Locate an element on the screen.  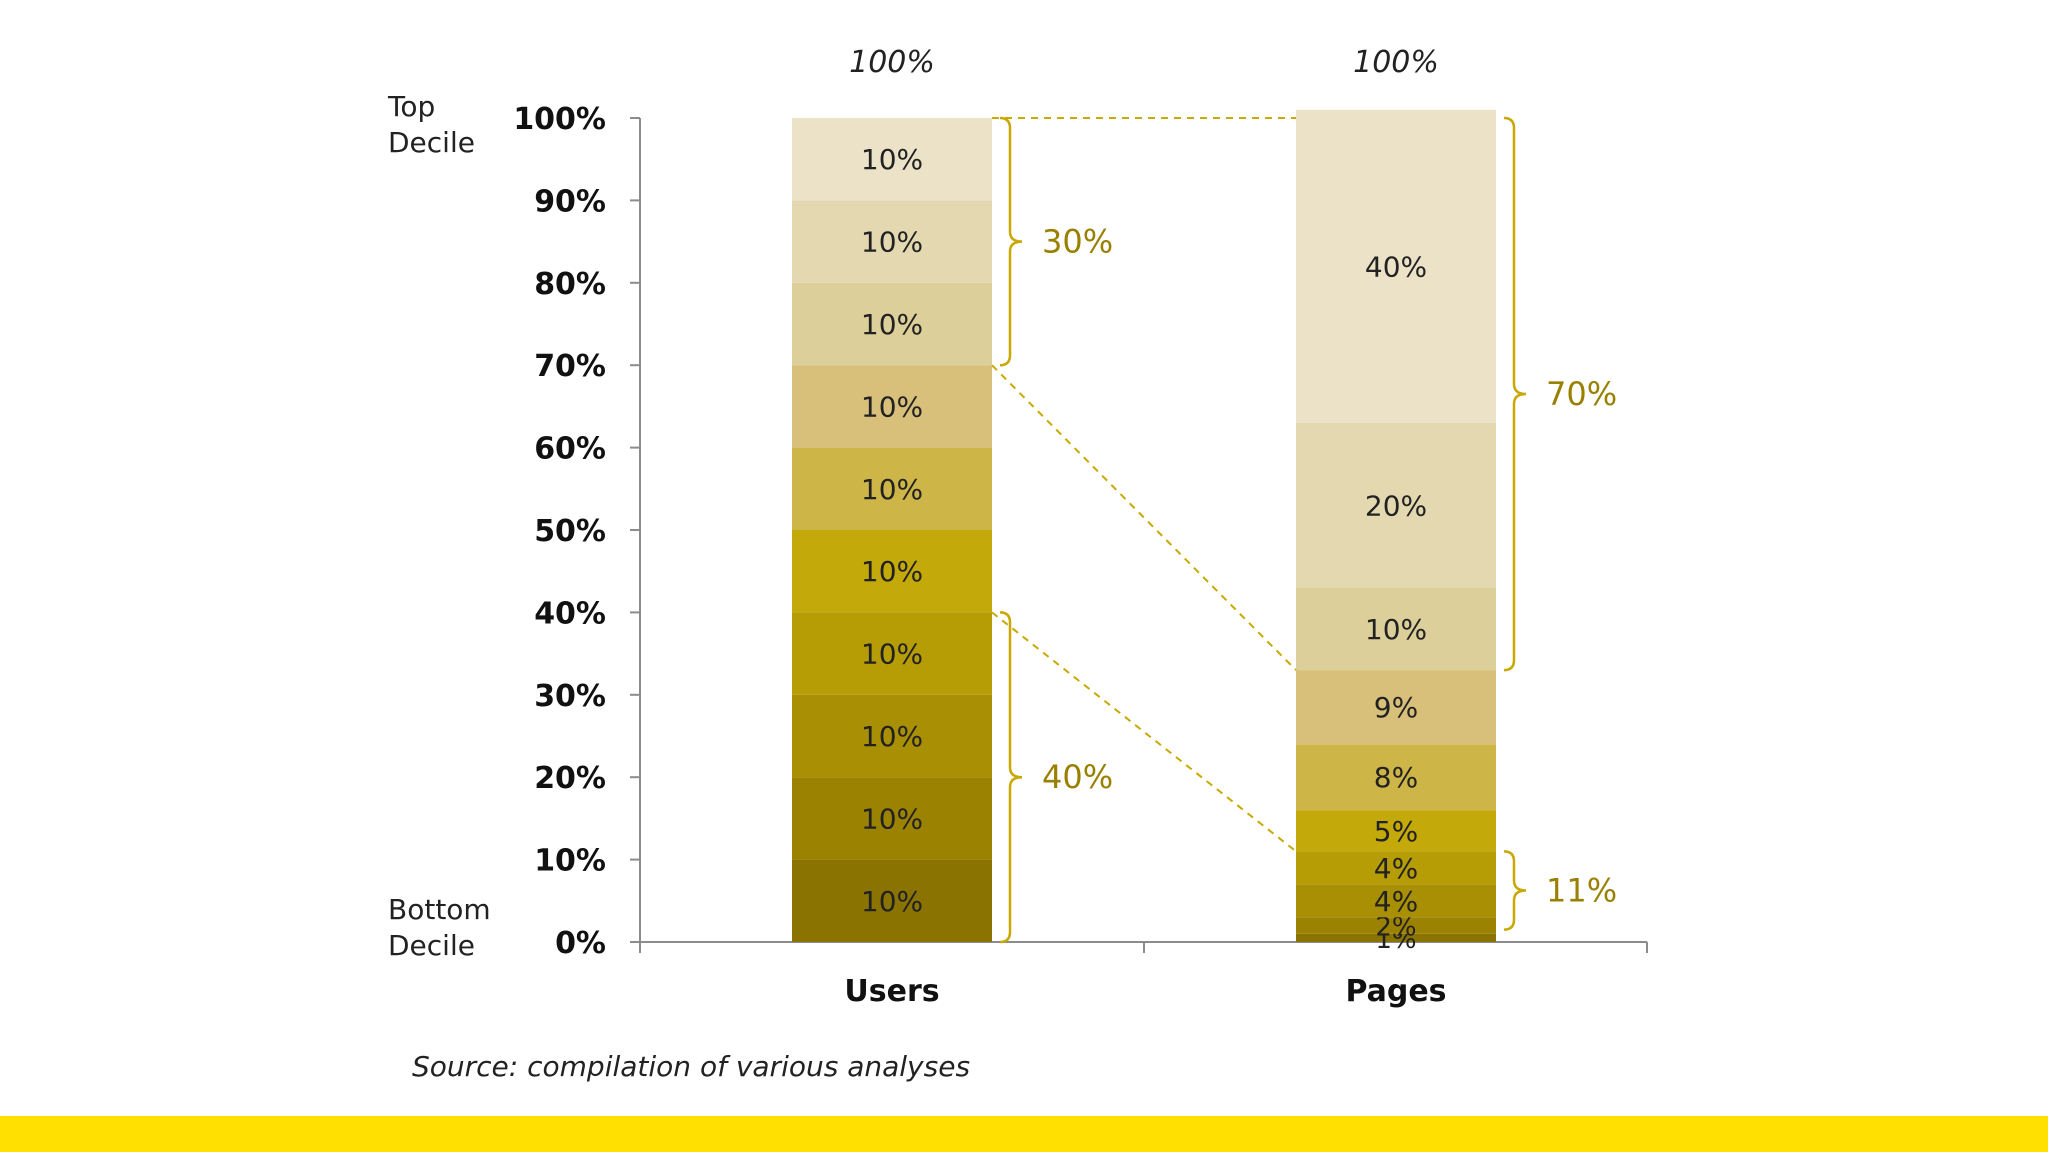
y-tick-label: 100% is located at coordinates (559, 119).